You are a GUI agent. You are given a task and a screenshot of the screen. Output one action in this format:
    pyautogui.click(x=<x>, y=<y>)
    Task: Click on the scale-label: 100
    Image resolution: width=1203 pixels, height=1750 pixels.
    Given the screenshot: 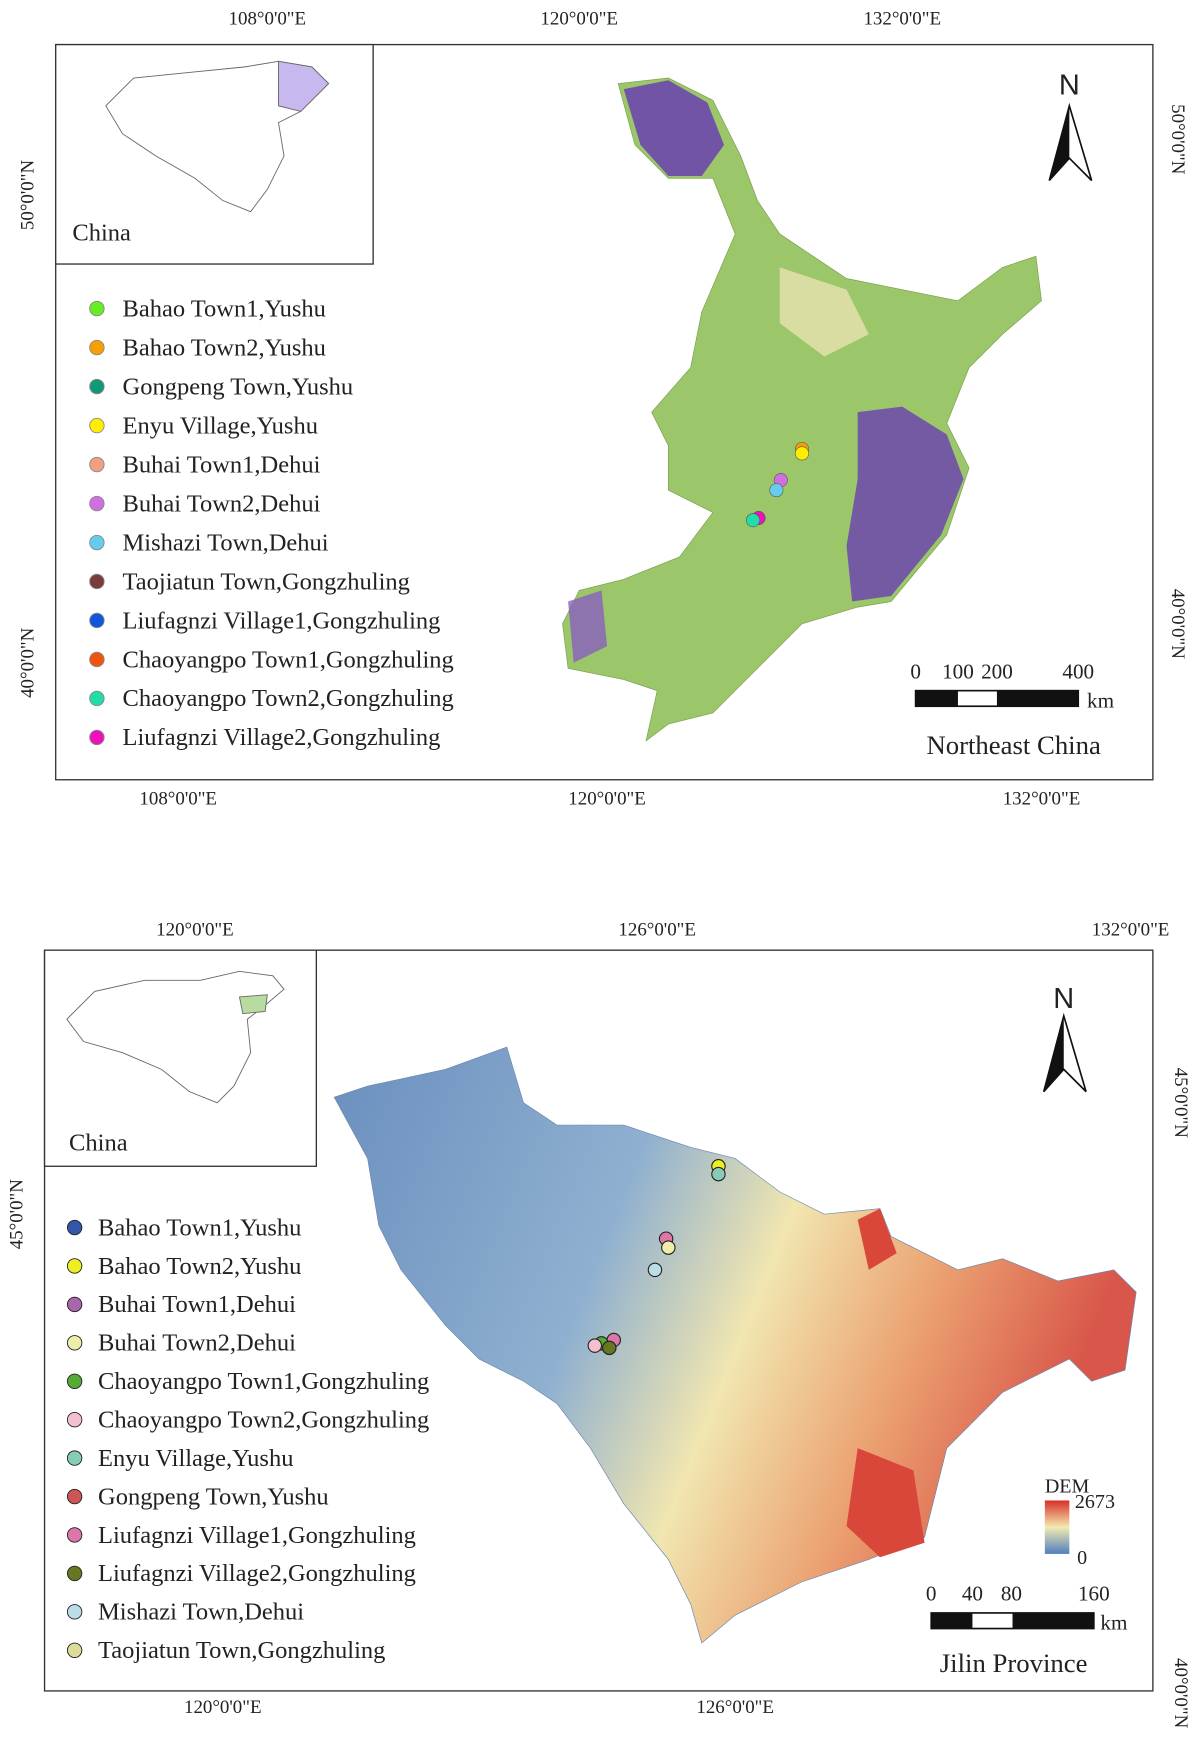 What is the action you would take?
    pyautogui.click(x=958, y=671)
    